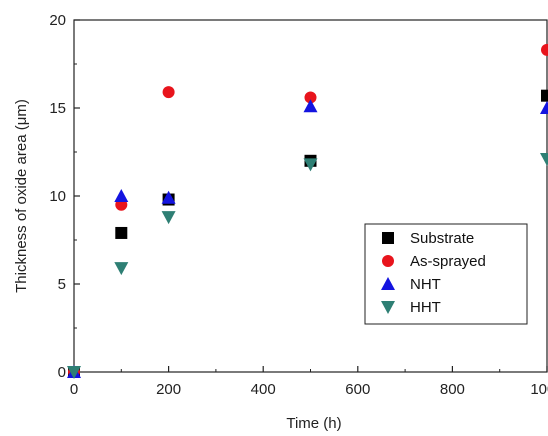 Image resolution: width=548 pixels, height=436 pixels. I want to click on legend-label-substrate: Substrate, so click(442, 238).